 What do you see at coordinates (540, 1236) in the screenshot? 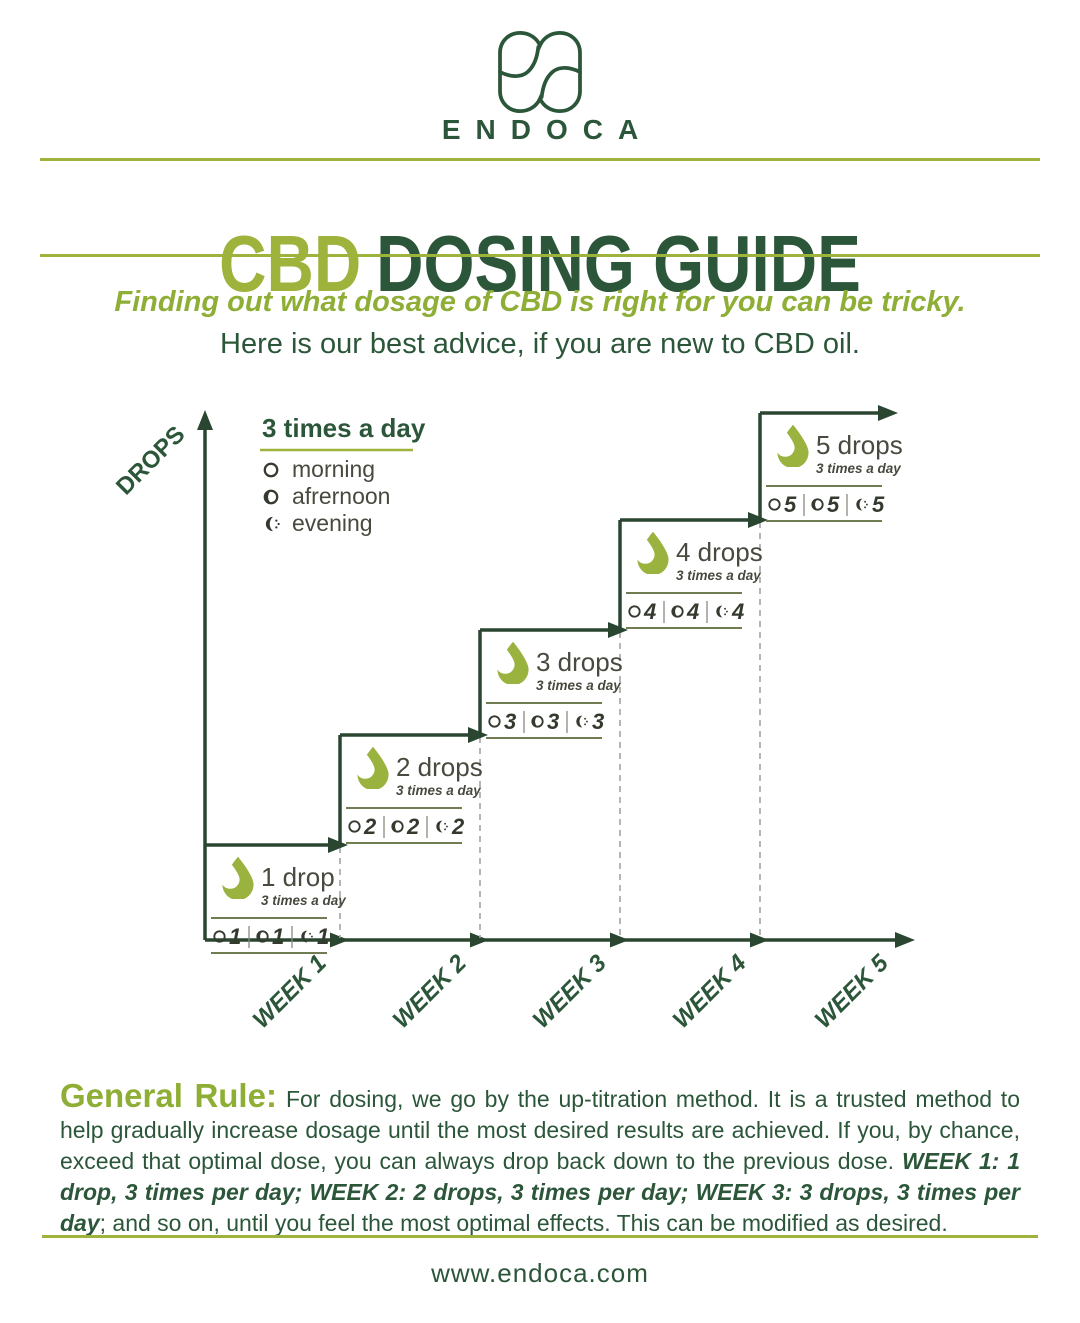
I see `divider-footer` at bounding box center [540, 1236].